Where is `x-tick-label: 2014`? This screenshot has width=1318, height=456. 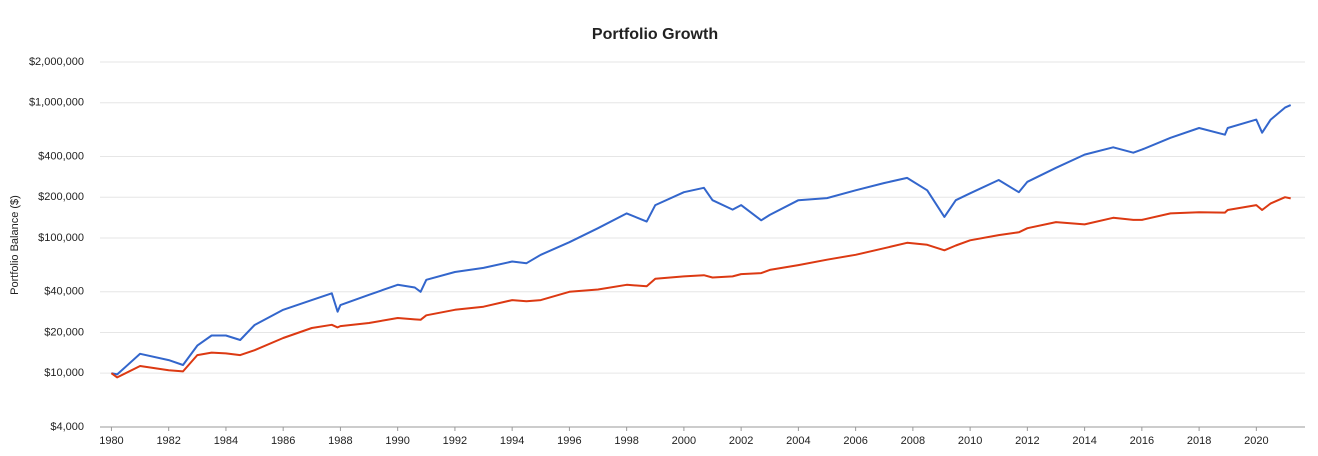 x-tick-label: 2014 is located at coordinates (1084, 441).